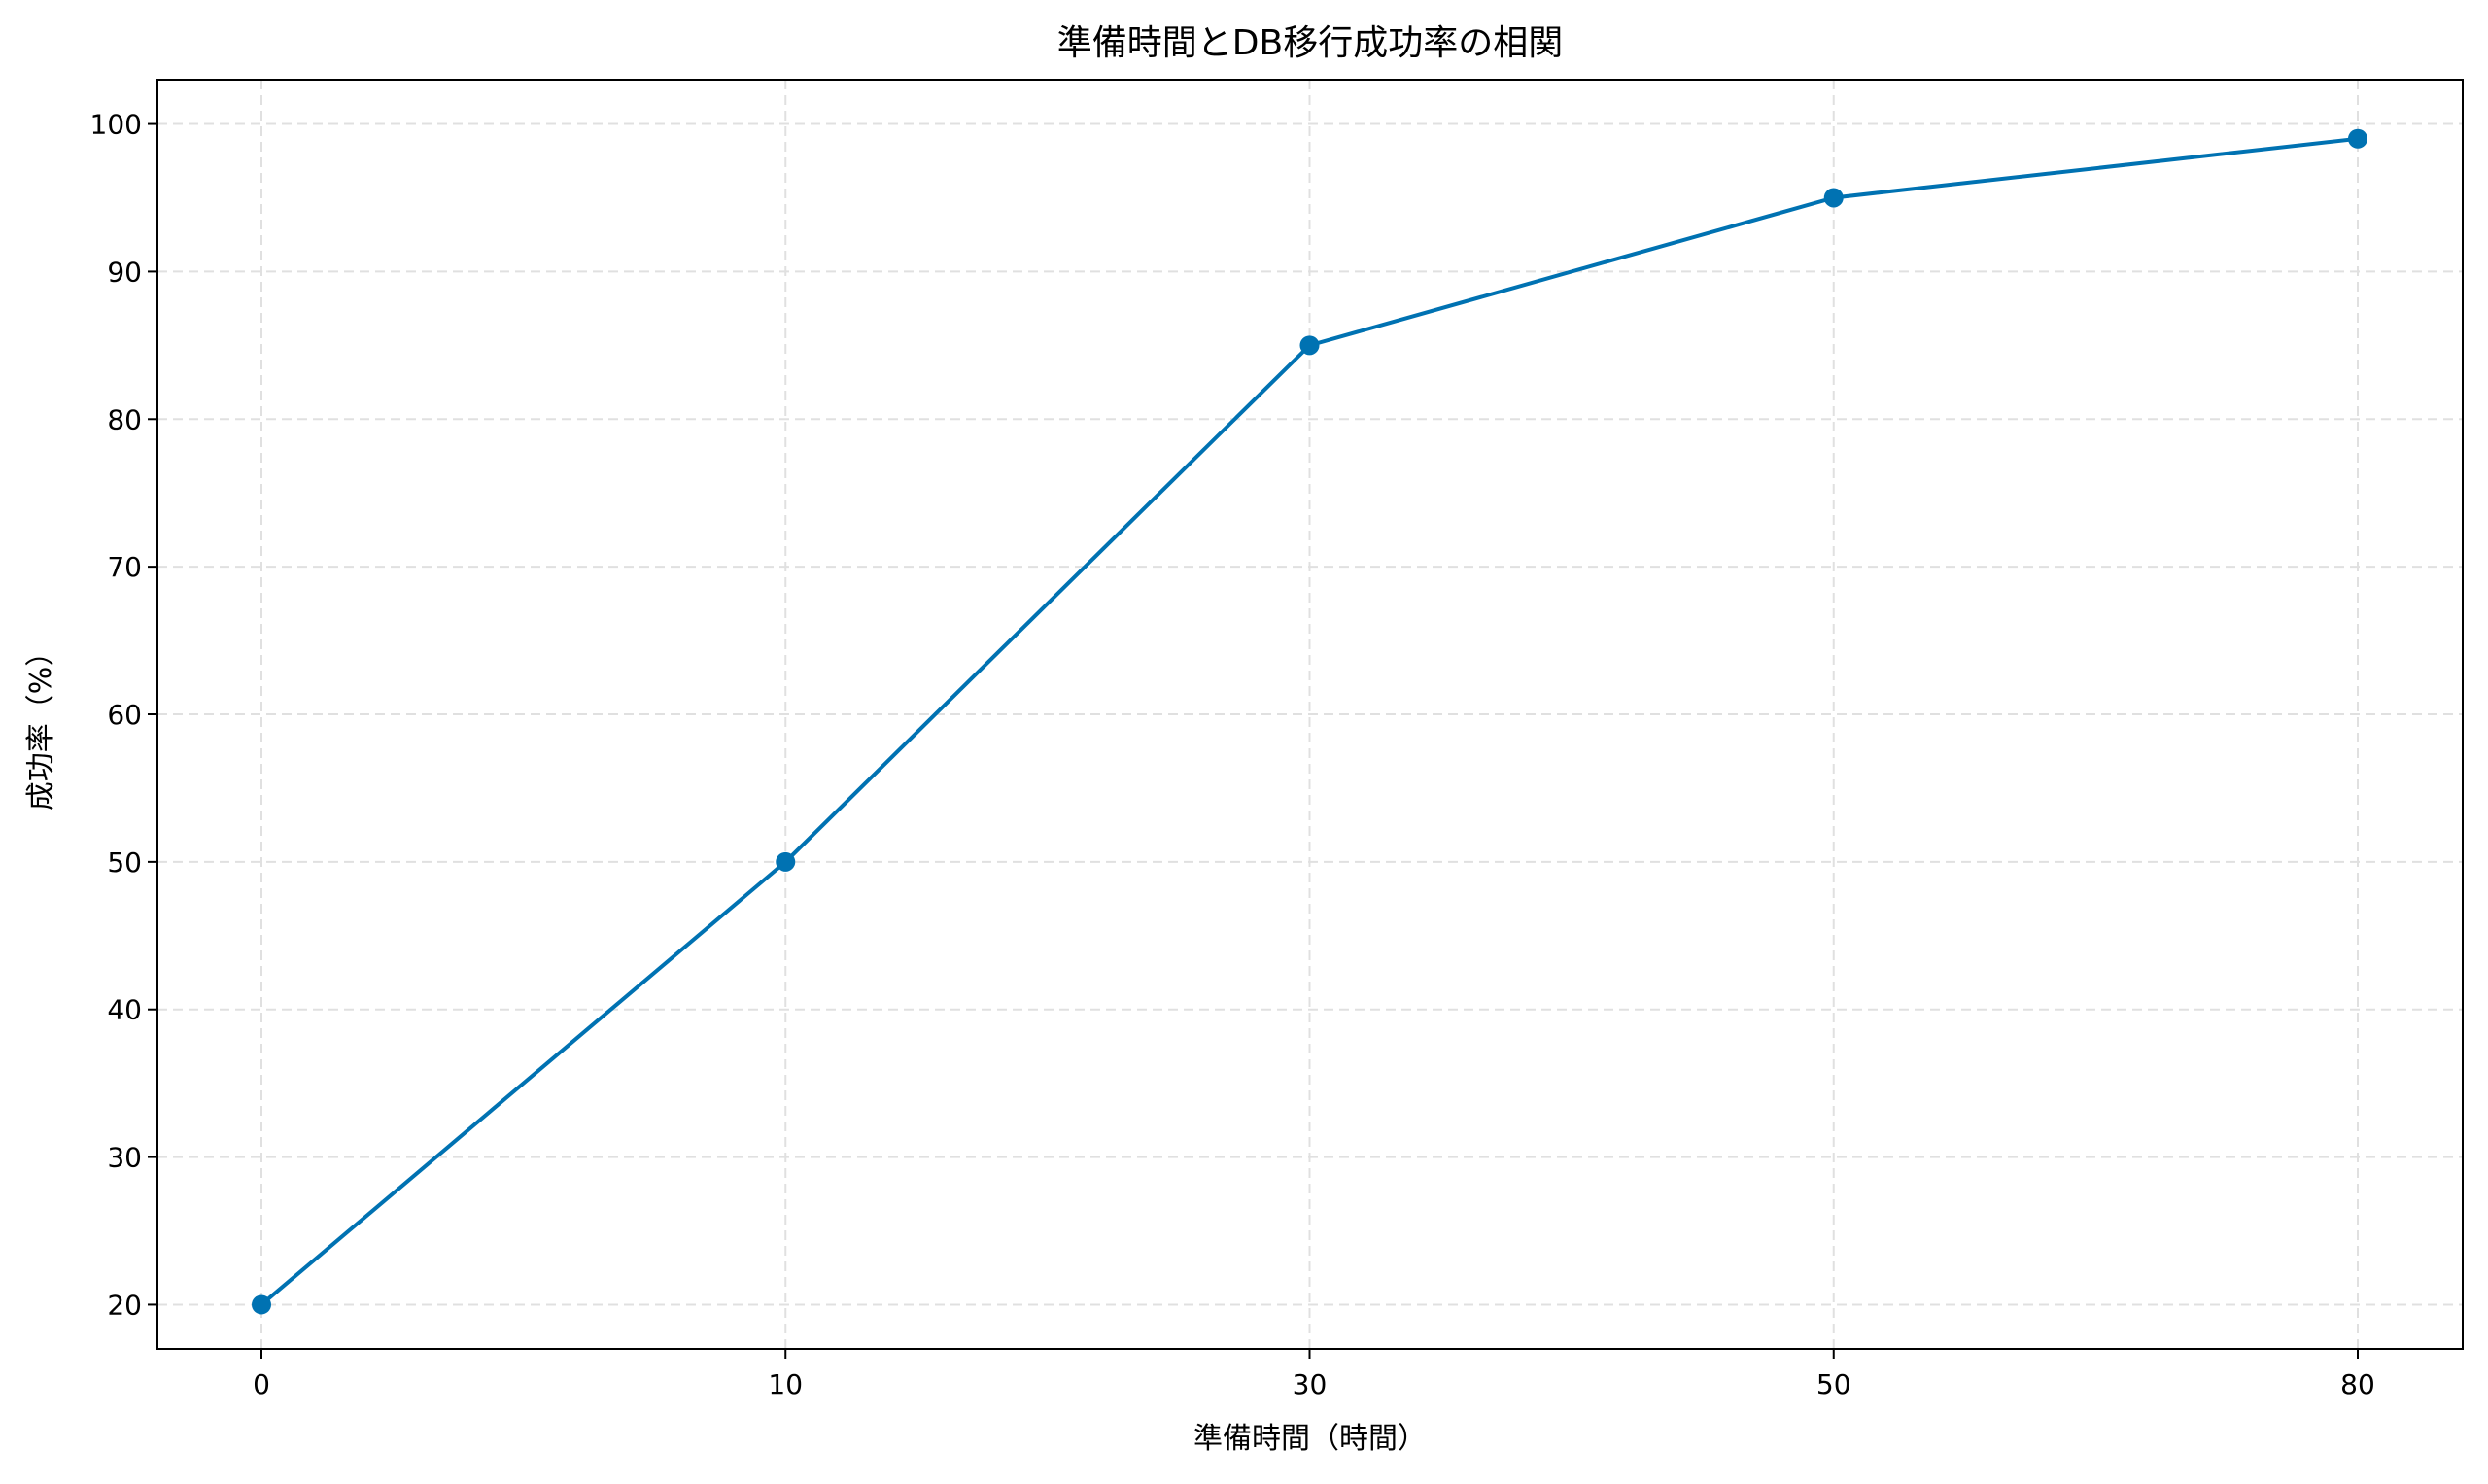  I want to click on x-tick-label: 10, so click(785, 1384).